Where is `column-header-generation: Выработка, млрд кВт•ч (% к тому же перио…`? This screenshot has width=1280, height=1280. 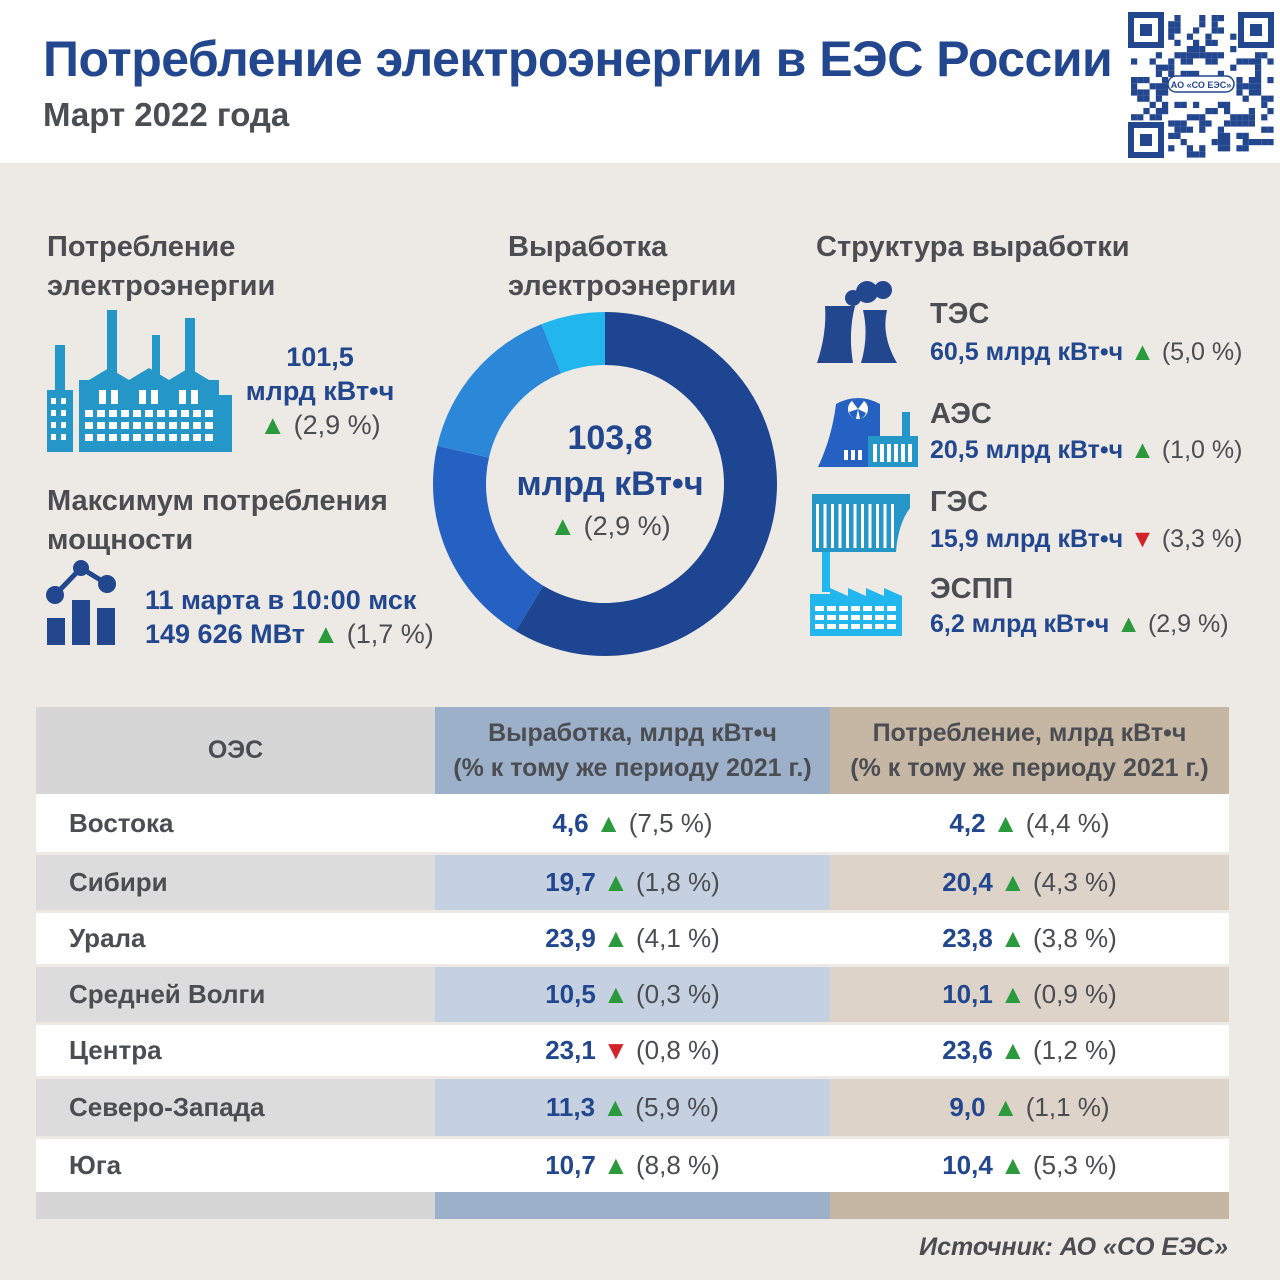
column-header-generation: Выработка, млрд кВт•ч (% к тому же перио… is located at coordinates (632, 750).